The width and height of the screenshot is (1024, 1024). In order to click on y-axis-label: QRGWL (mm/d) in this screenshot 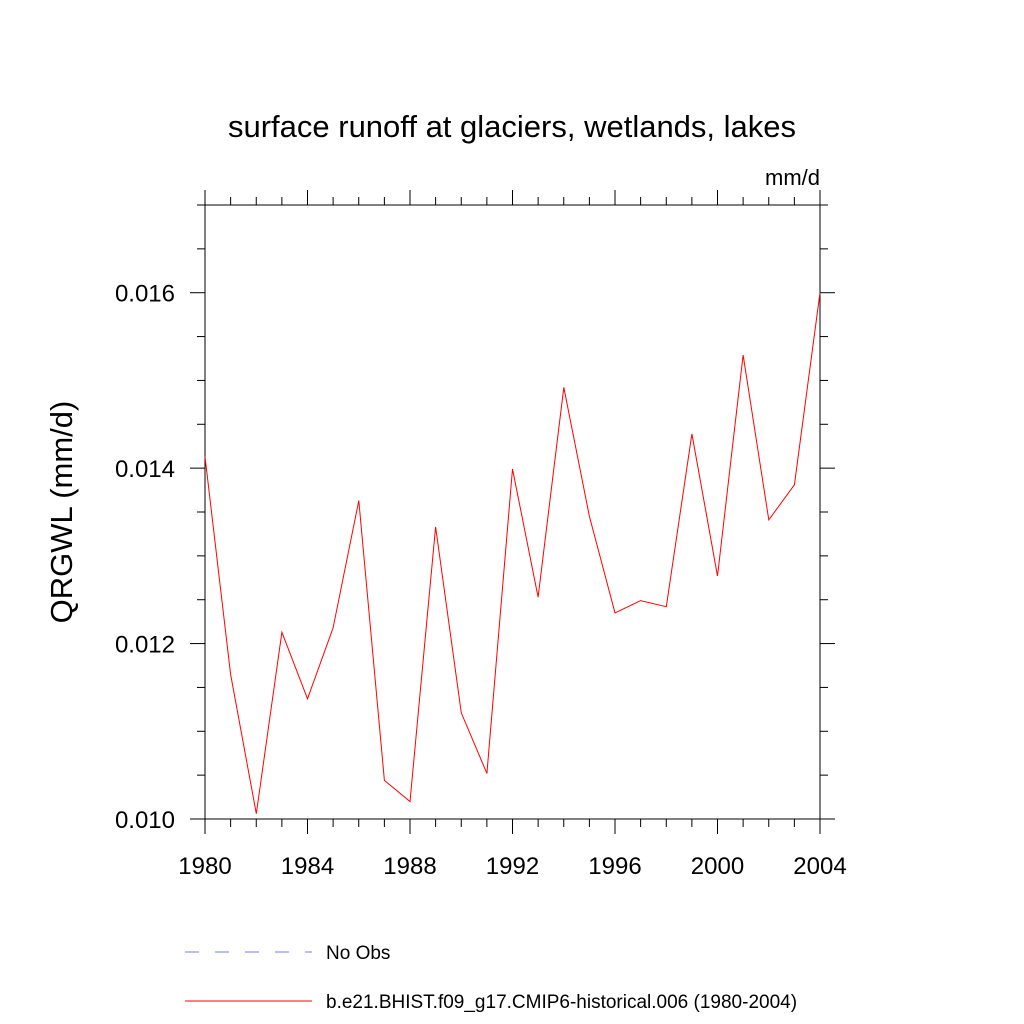, I will do `click(61, 512)`.